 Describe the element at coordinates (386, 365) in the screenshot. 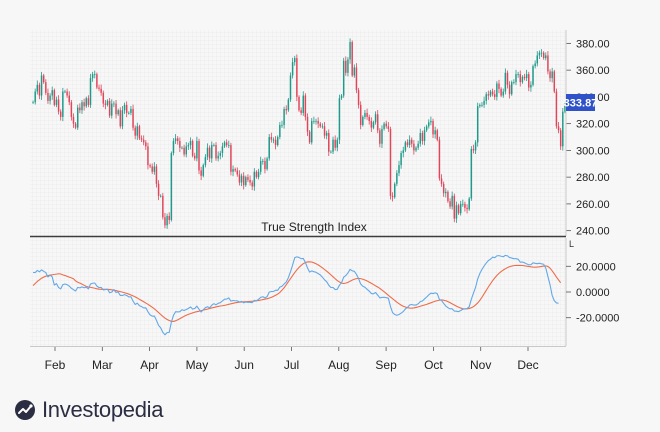

I see `month-label: Sep` at that location.